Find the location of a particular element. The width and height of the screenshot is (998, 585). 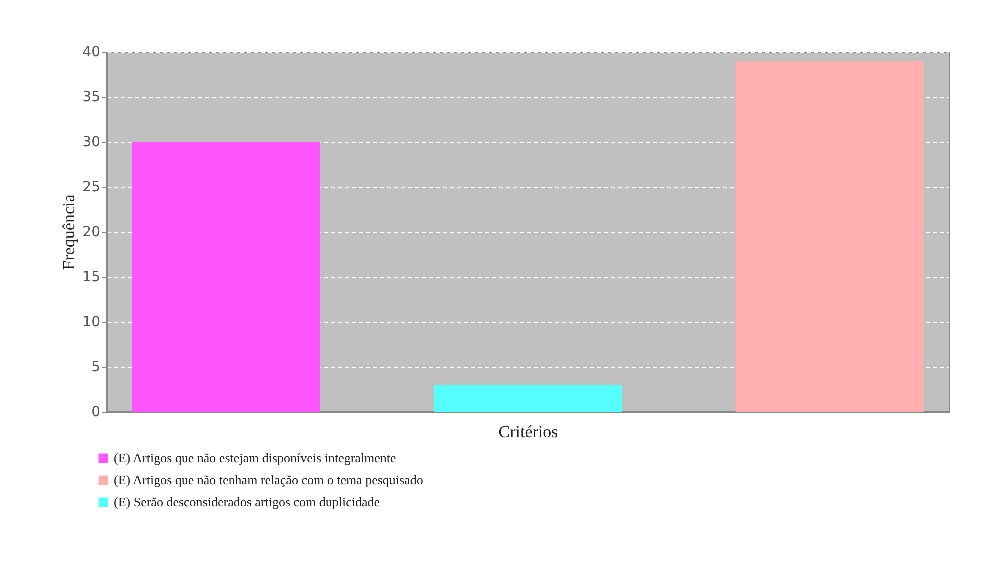

y-tick-label: 20 is located at coordinates (91, 232).